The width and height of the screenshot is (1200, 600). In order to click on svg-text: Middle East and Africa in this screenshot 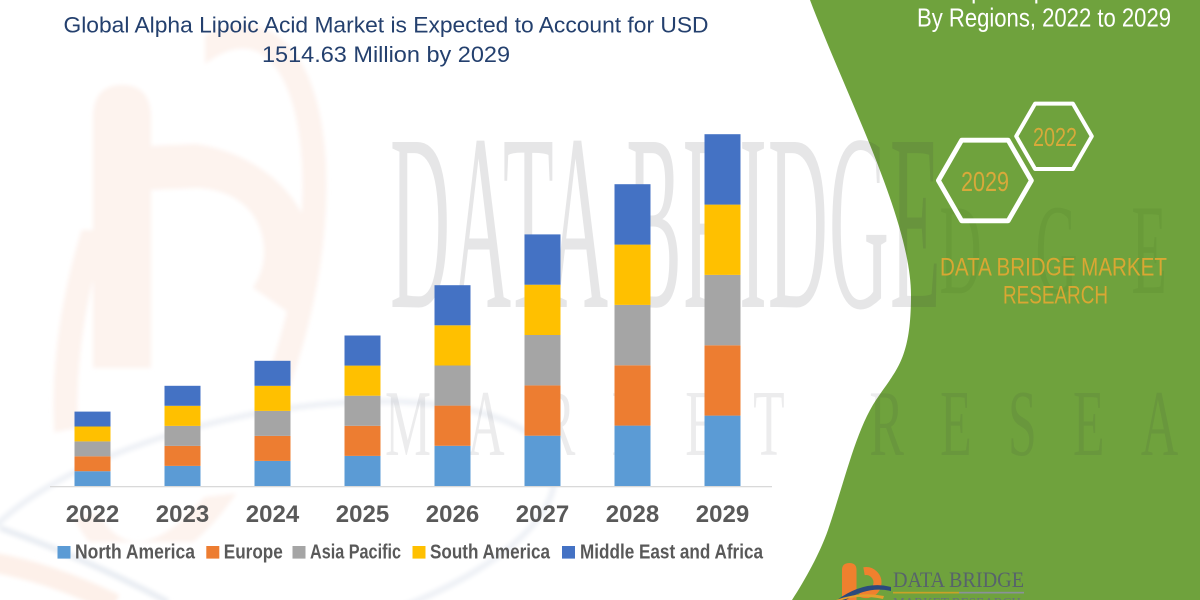, I will do `click(672, 553)`.